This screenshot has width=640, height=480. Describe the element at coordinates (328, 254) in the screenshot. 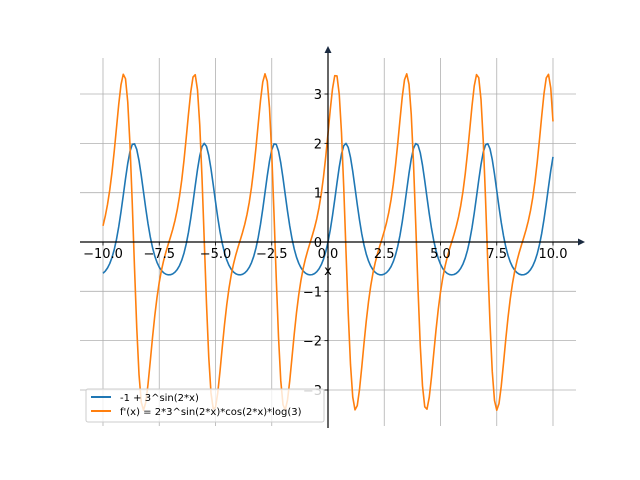

I see `x-tick-label: 0.0` at that location.